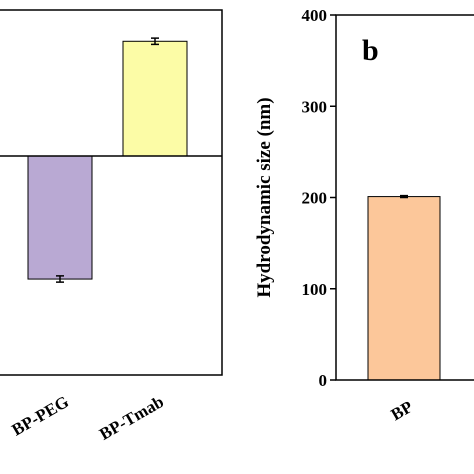 The image size is (474, 474). What do you see at coordinates (402, 410) in the screenshot?
I see `x-tick-label: BP` at bounding box center [402, 410].